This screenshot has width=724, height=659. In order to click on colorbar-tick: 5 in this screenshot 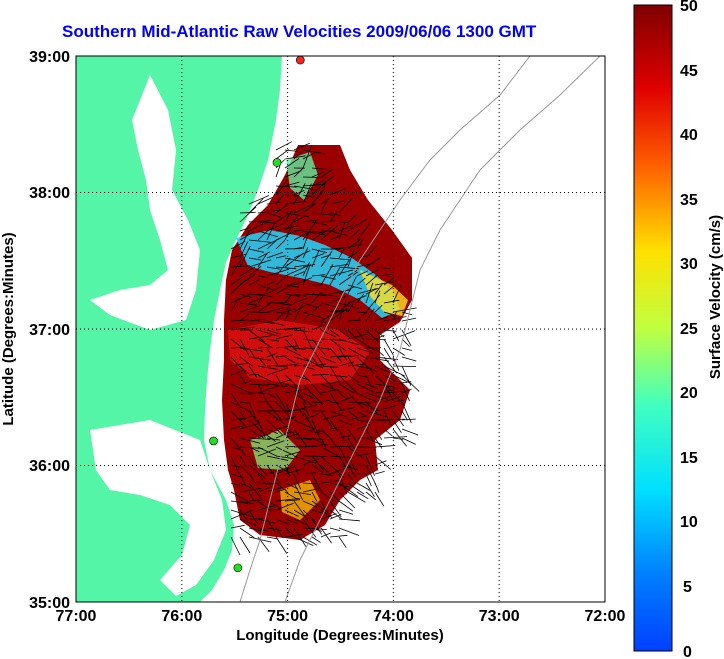, I will do `click(687, 587)`.